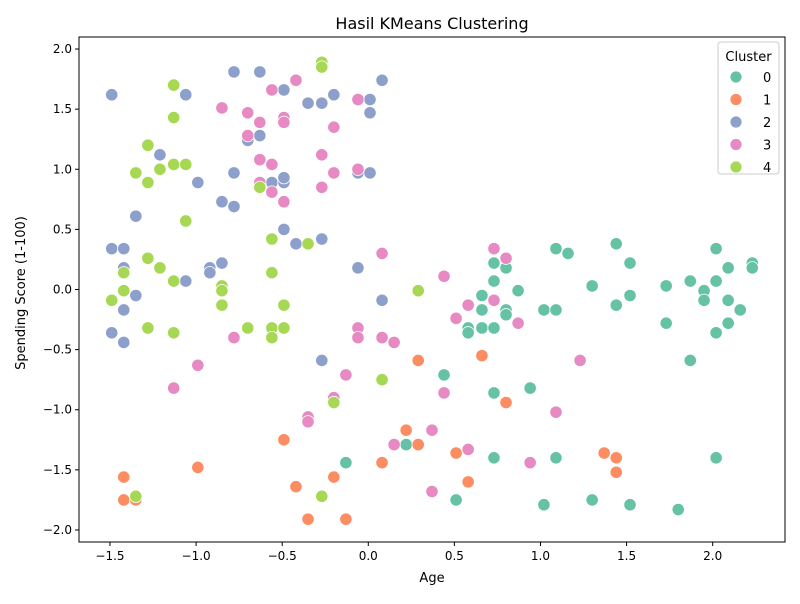  I want to click on x-tick-label: −1.0, so click(196, 556).